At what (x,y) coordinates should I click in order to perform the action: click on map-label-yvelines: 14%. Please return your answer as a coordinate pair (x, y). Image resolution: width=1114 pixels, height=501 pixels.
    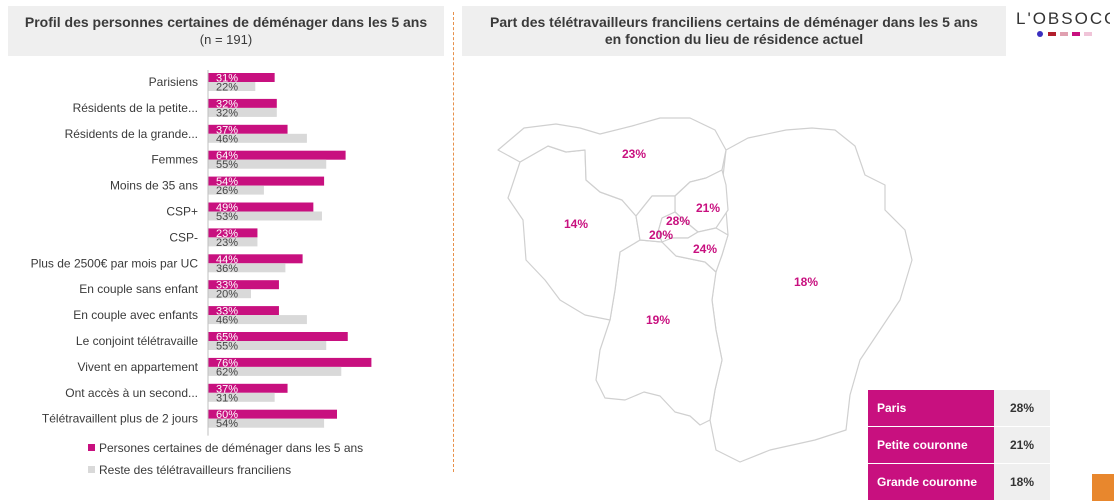
    Looking at the image, I should click on (576, 224).